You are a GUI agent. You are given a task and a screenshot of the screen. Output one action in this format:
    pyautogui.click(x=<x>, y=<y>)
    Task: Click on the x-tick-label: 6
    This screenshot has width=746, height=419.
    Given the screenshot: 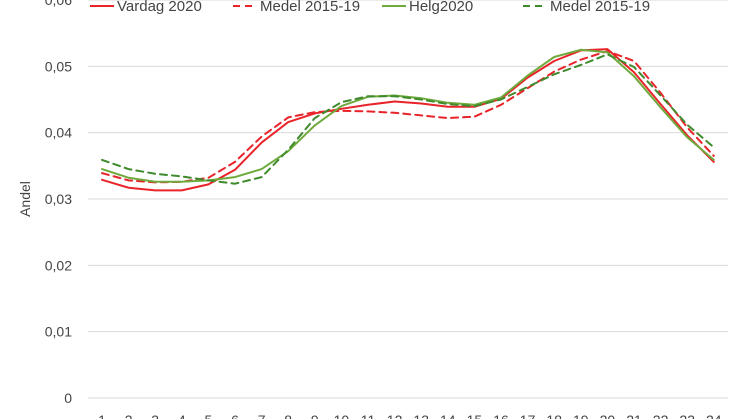 What is the action you would take?
    pyautogui.click(x=235, y=415)
    